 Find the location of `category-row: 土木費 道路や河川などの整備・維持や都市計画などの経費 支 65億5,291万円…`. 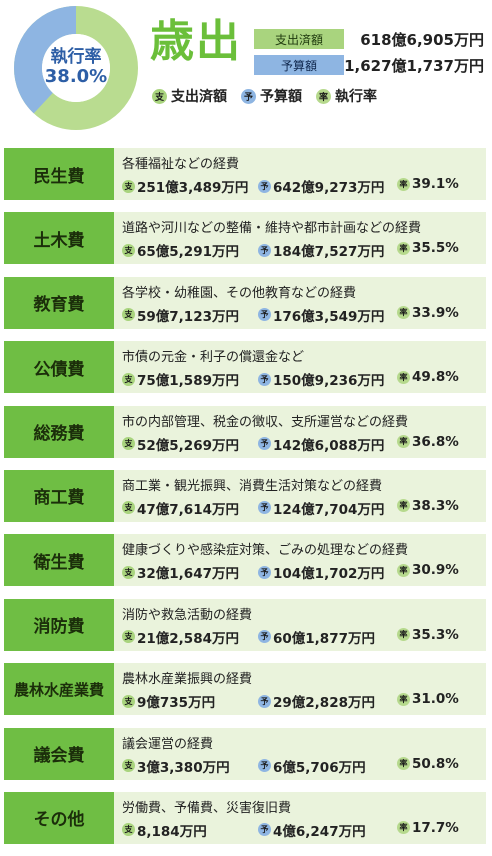

category-row: 土木費 道路や河川などの整備・維持や都市計画などの経費 支 65億5,291万円… is located at coordinates (246, 238).